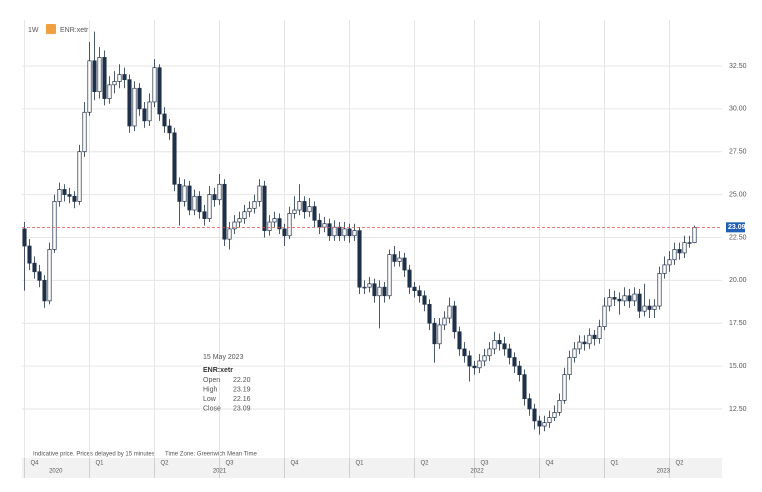  What do you see at coordinates (615, 464) in the screenshot?
I see `x-tick-label: Q1` at bounding box center [615, 464].